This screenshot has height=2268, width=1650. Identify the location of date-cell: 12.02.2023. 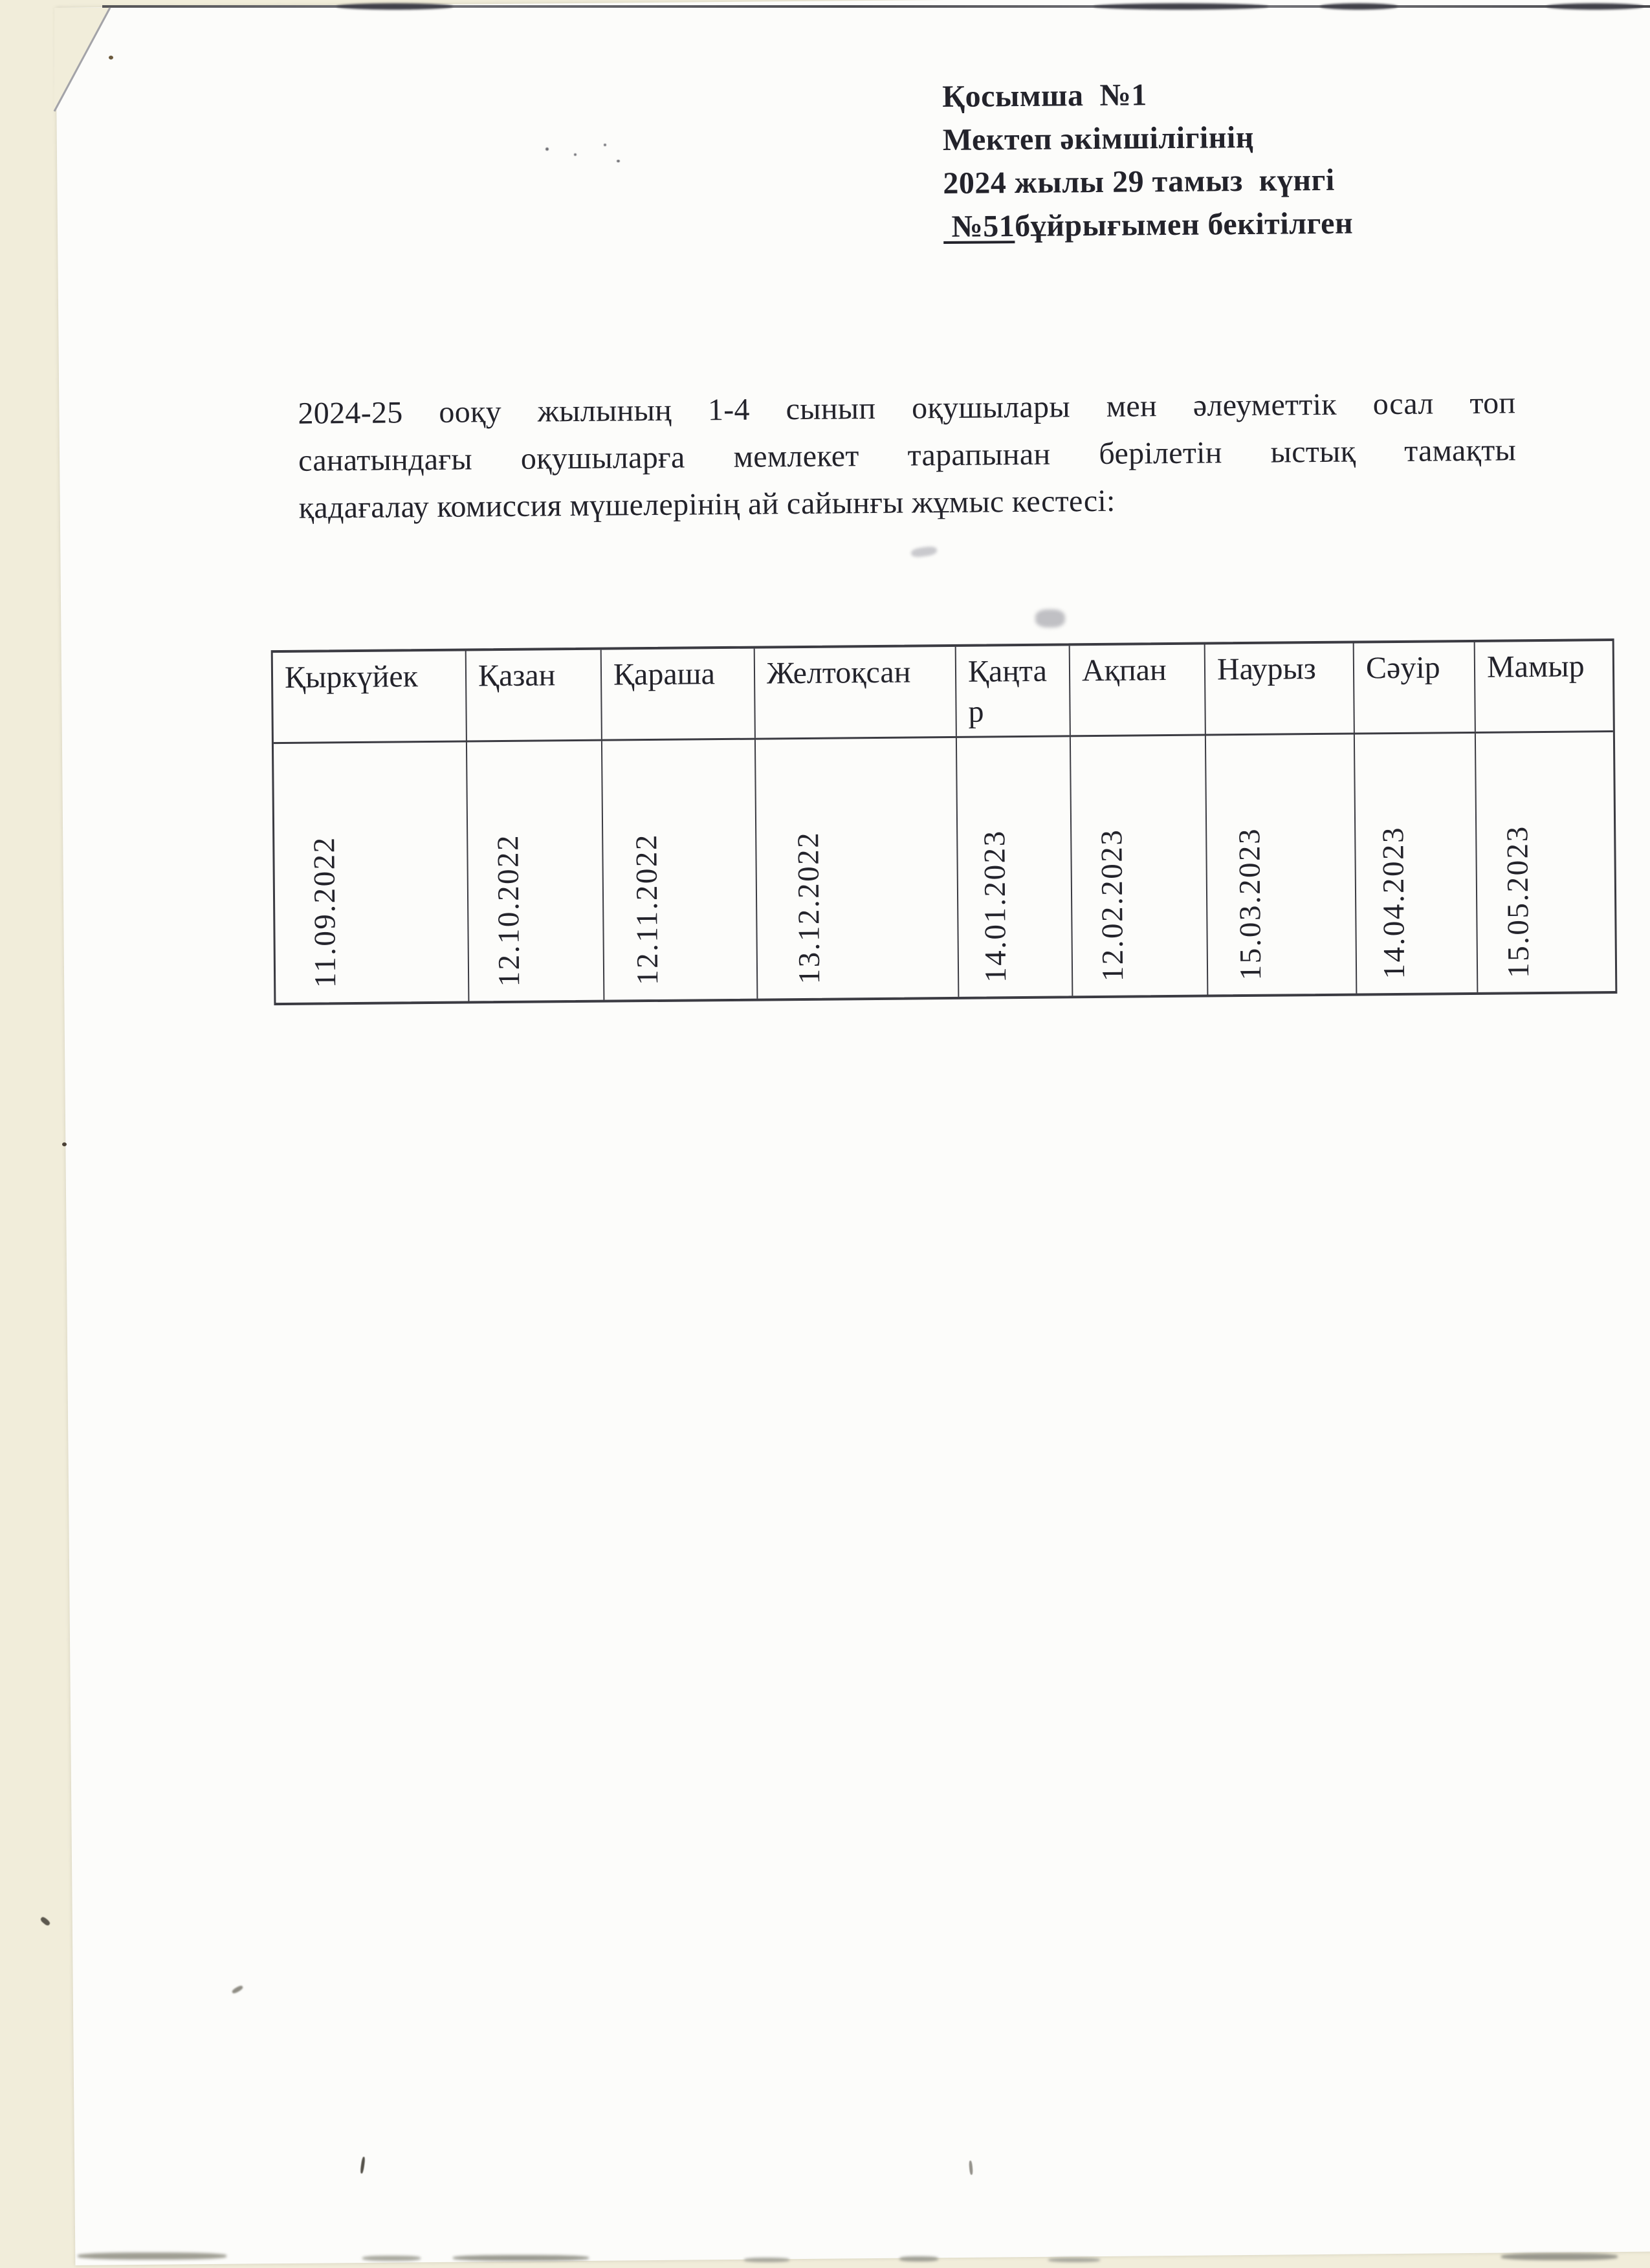
(1138, 866).